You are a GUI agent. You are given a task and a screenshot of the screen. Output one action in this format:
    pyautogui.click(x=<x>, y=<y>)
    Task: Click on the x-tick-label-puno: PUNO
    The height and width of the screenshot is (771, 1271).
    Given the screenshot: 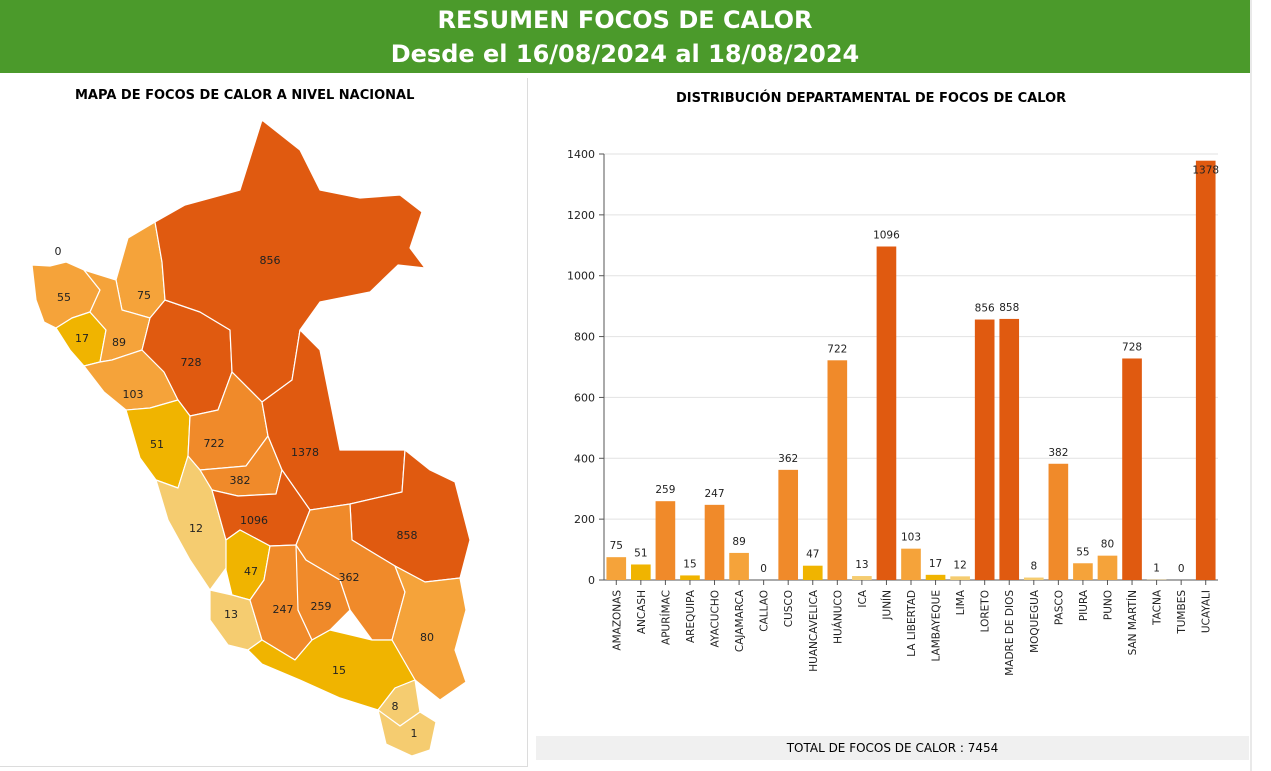 What is the action you would take?
    pyautogui.click(x=1108, y=605)
    